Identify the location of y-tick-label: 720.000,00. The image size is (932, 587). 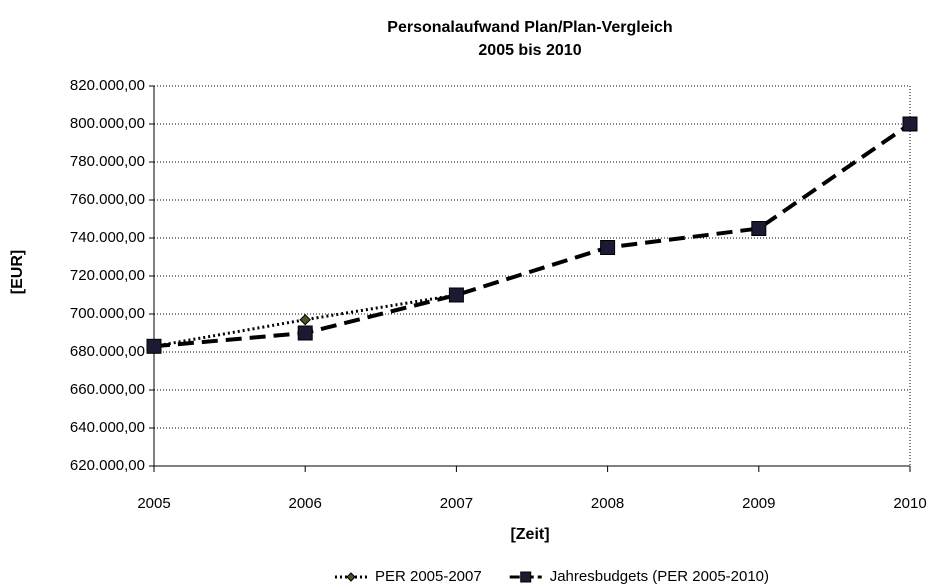
(107, 275).